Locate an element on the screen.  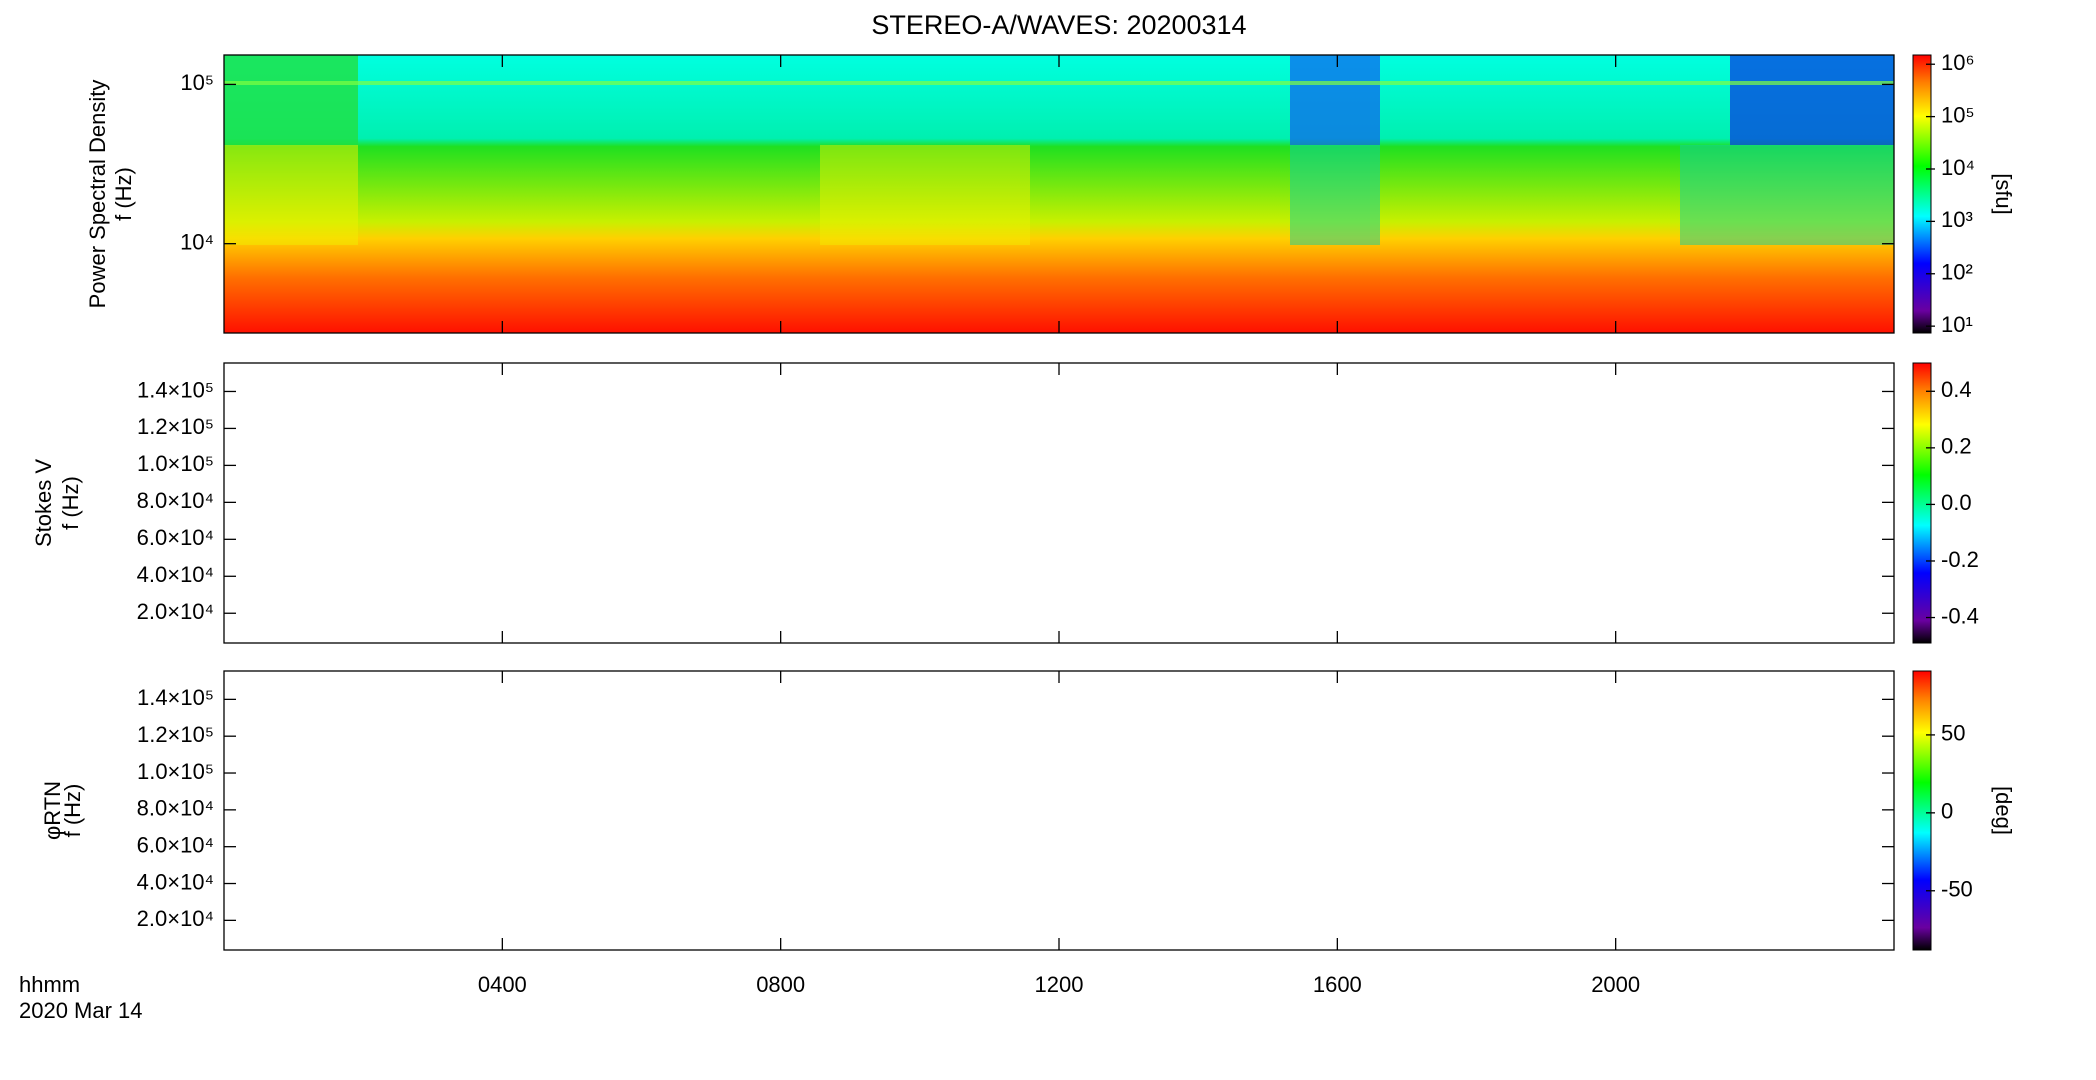
colorbar-tick-label: -50 is located at coordinates (1957, 889).